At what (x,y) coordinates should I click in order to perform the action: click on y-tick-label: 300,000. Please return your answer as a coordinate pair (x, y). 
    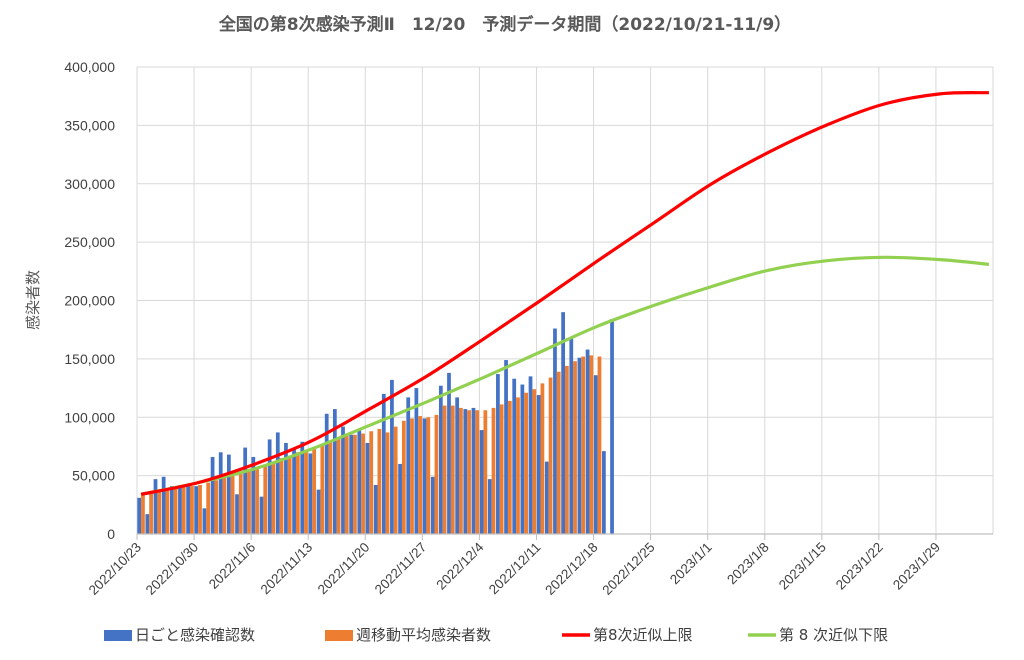
    Looking at the image, I should click on (89, 184).